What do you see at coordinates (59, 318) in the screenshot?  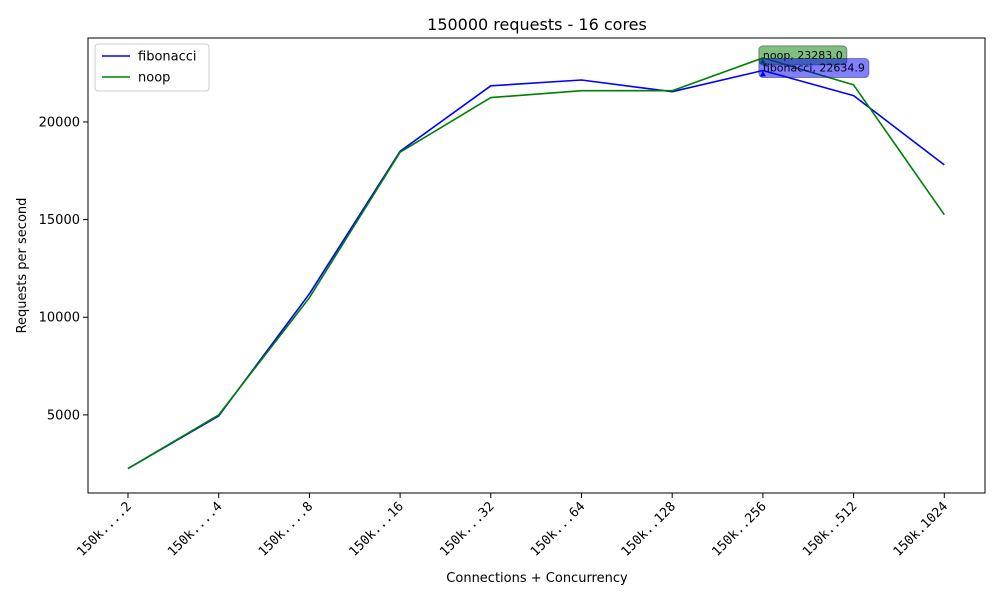 I see `y-tick-label: 10000` at bounding box center [59, 318].